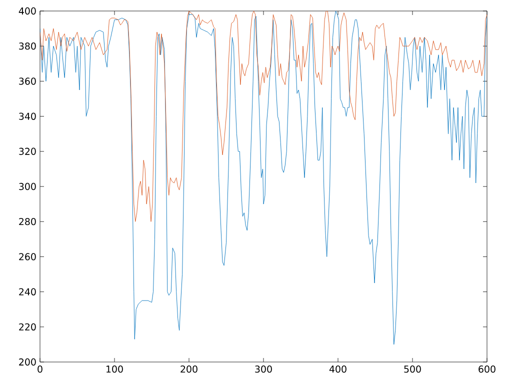 This screenshot has height=389, width=508. Describe the element at coordinates (27, 151) in the screenshot. I see `y-tick-label: 320` at that location.